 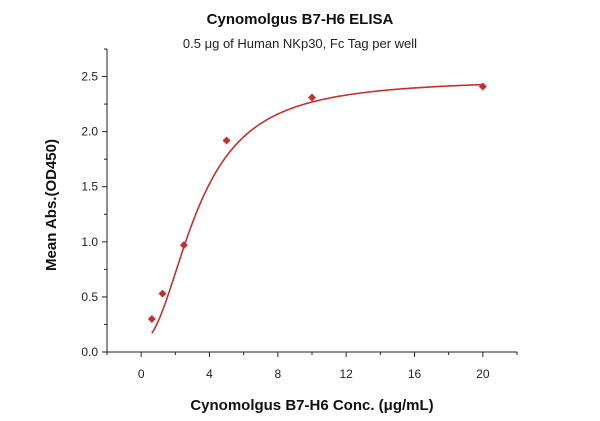 I want to click on y-tick-label: 2.5, so click(x=89, y=77).